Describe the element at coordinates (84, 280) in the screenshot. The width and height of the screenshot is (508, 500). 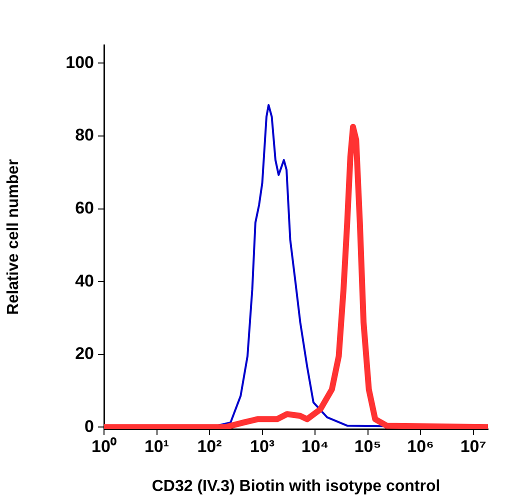
I see `y-tick-label: 40` at that location.